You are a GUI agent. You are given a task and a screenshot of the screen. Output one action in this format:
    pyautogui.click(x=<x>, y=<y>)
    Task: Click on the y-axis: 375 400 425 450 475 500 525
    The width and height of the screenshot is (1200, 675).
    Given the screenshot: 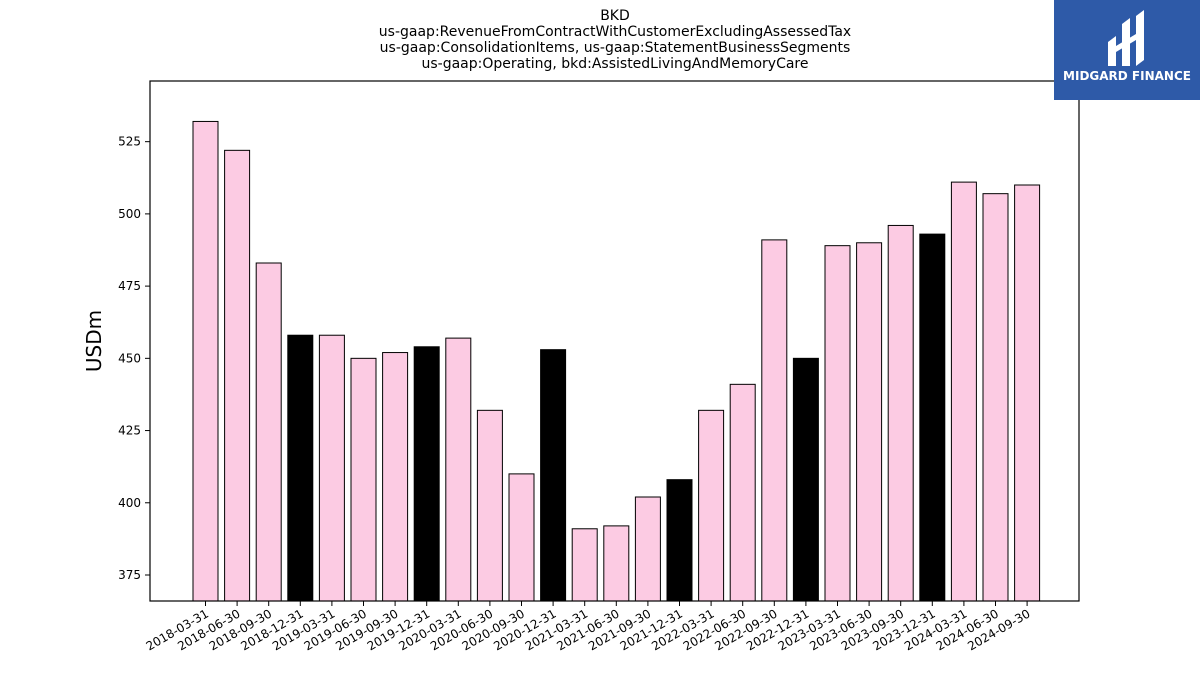 What is the action you would take?
    pyautogui.click(x=134, y=358)
    